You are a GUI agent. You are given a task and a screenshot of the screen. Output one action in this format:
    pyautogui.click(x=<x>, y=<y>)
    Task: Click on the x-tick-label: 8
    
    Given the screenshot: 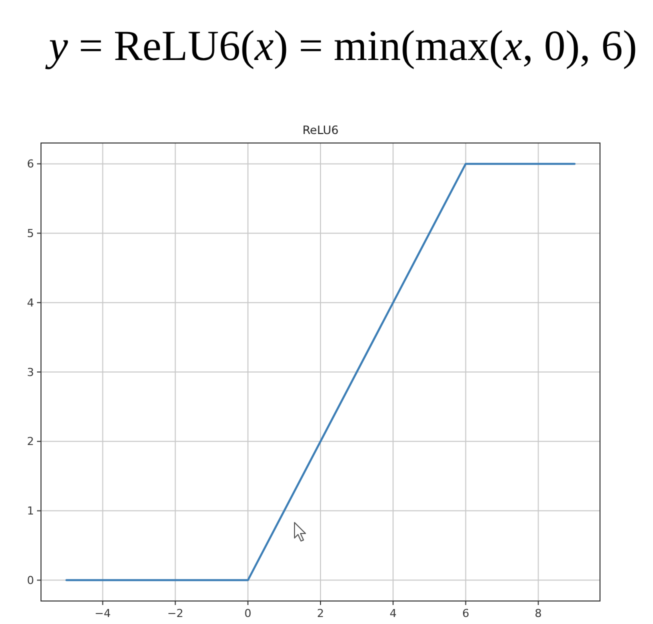 What is the action you would take?
    pyautogui.click(x=538, y=613)
    